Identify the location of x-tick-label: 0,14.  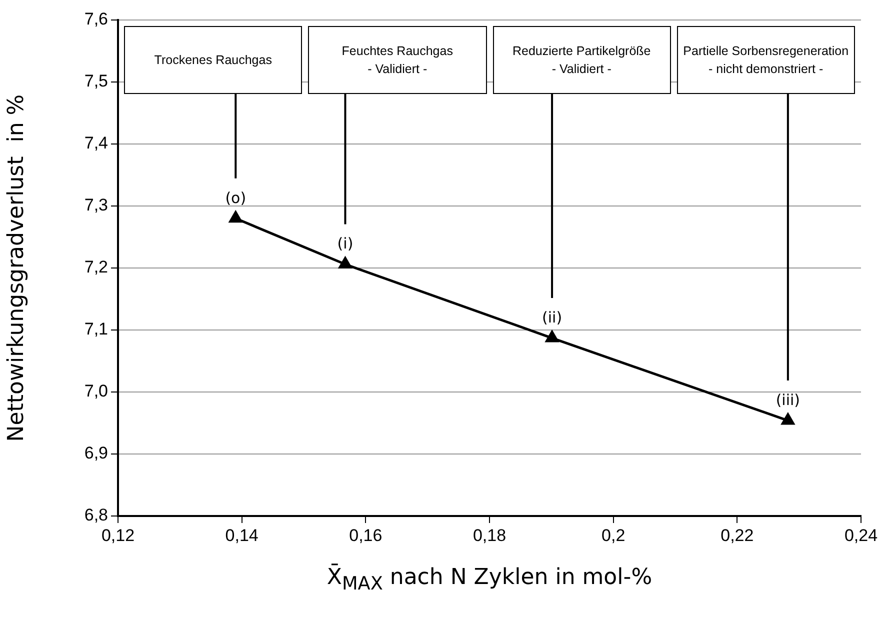
(241, 535).